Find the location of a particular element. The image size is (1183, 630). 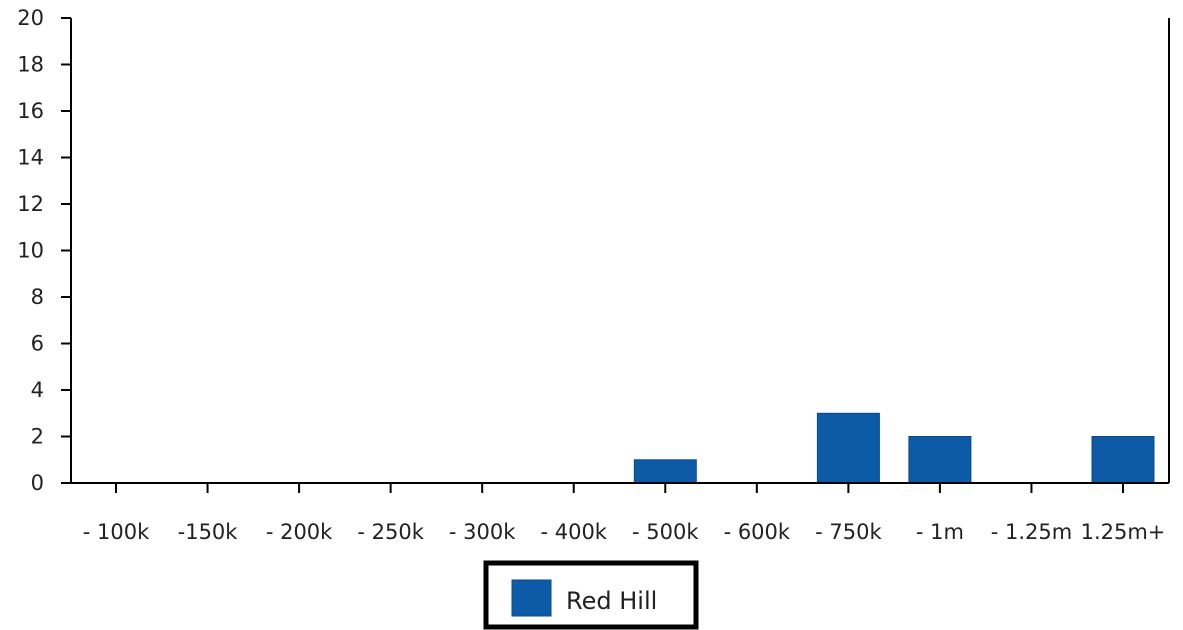

y-tick-label: 6 is located at coordinates (37, 344).